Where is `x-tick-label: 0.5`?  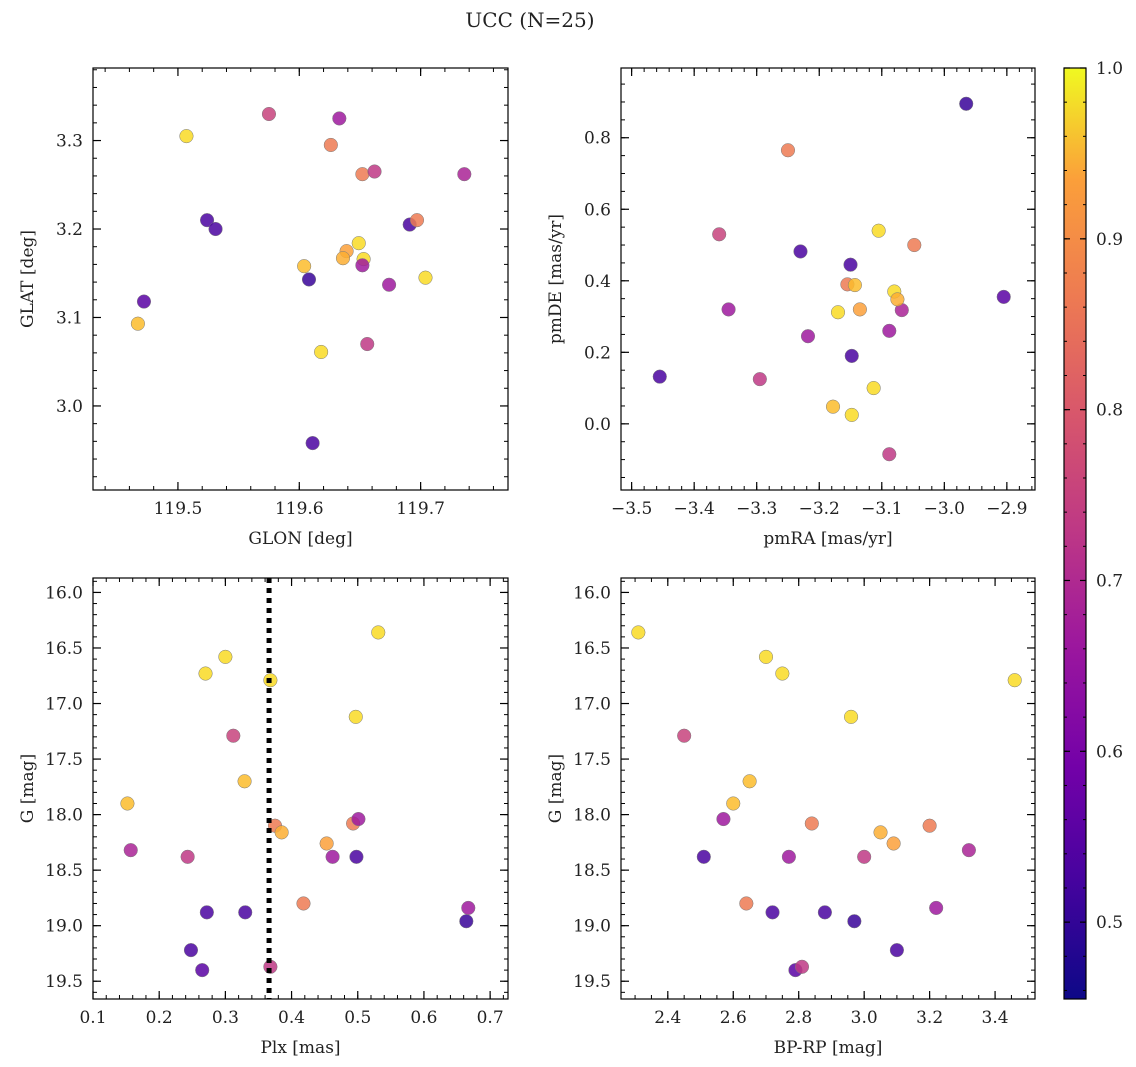 x-tick-label: 0.5 is located at coordinates (357, 1018).